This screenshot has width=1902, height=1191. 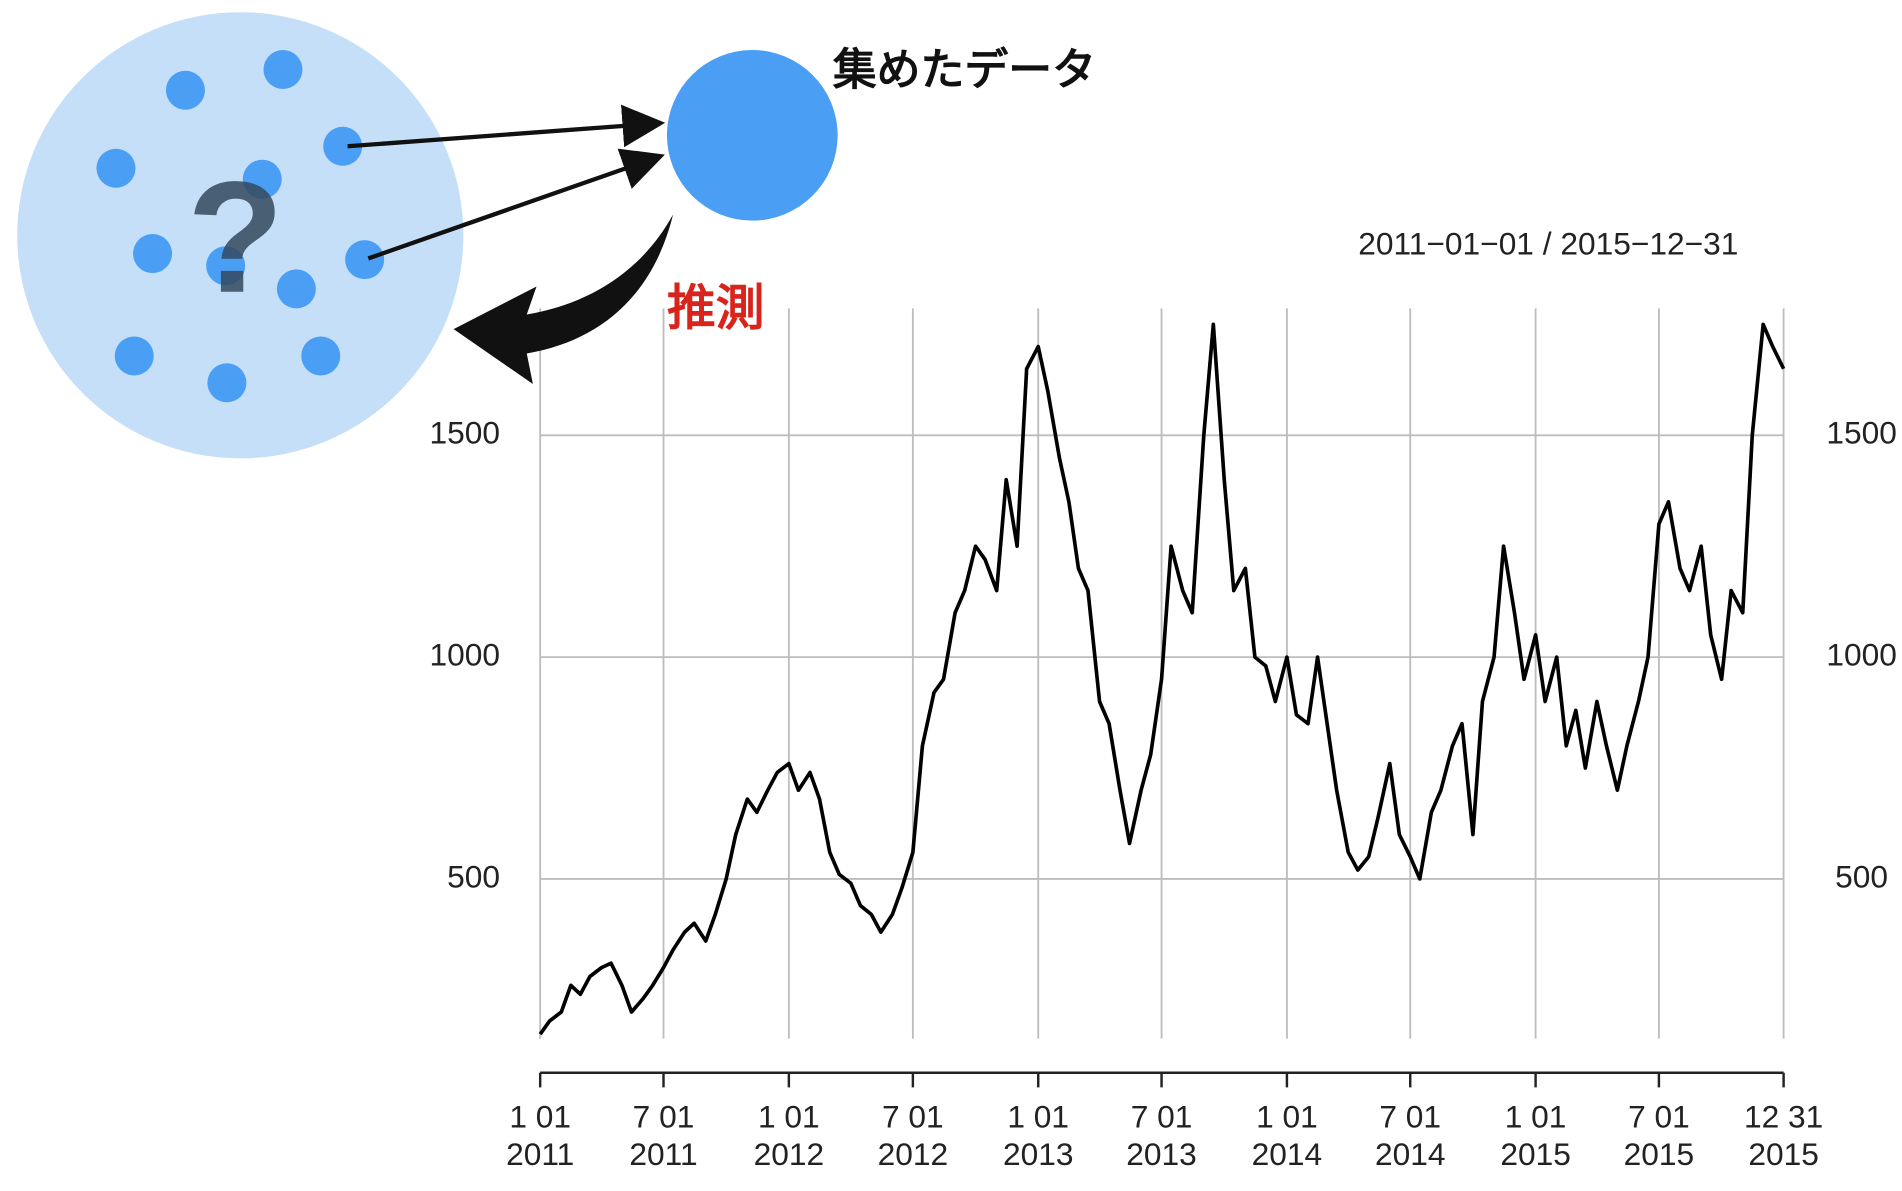 I want to click on x-tick-label: 12 31, so click(x=1783, y=1116).